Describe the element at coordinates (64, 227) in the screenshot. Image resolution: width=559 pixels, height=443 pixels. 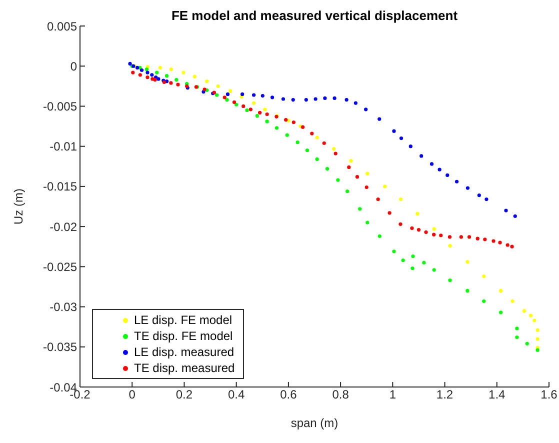
I see `y-tick-label: -0.02` at that location.